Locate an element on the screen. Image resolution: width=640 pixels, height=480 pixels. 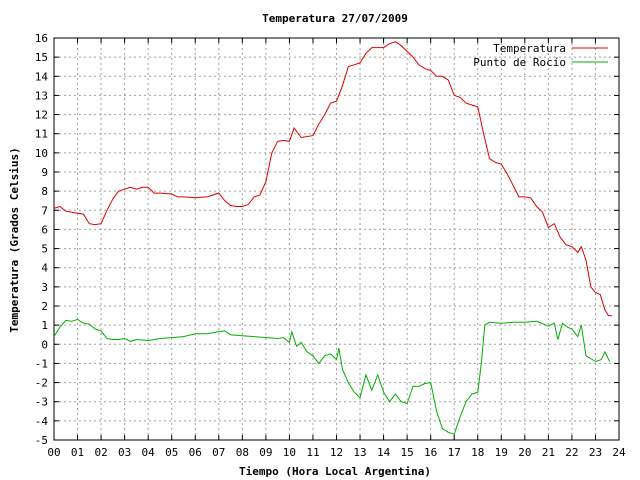
y-tick-label: 12 is located at coordinates (41, 115).